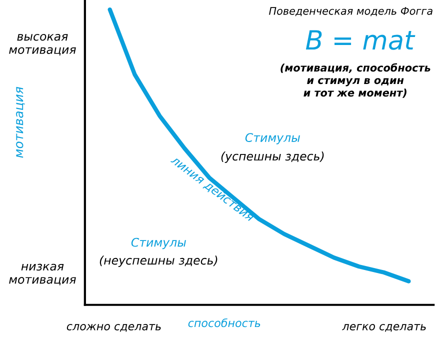 The height and width of the screenshot is (338, 447). I want to click on annotation: (мотивация, способность и стимул в один и тот же момент), so click(355, 80).